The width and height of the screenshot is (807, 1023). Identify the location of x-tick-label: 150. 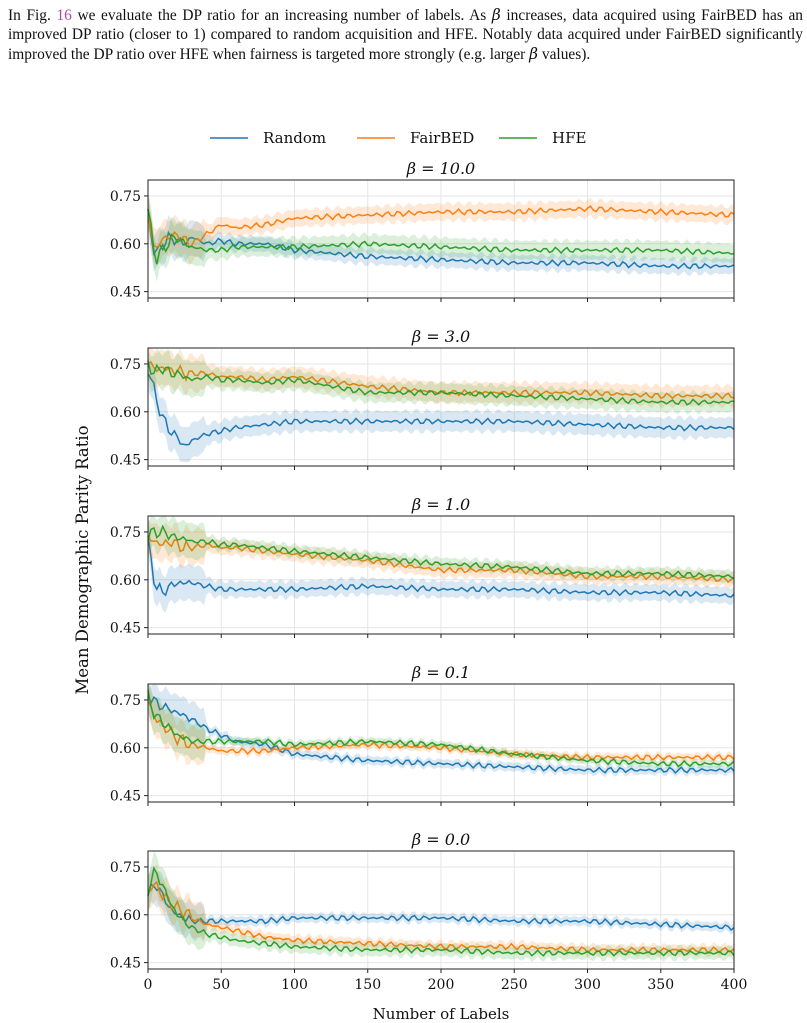
(367, 985).